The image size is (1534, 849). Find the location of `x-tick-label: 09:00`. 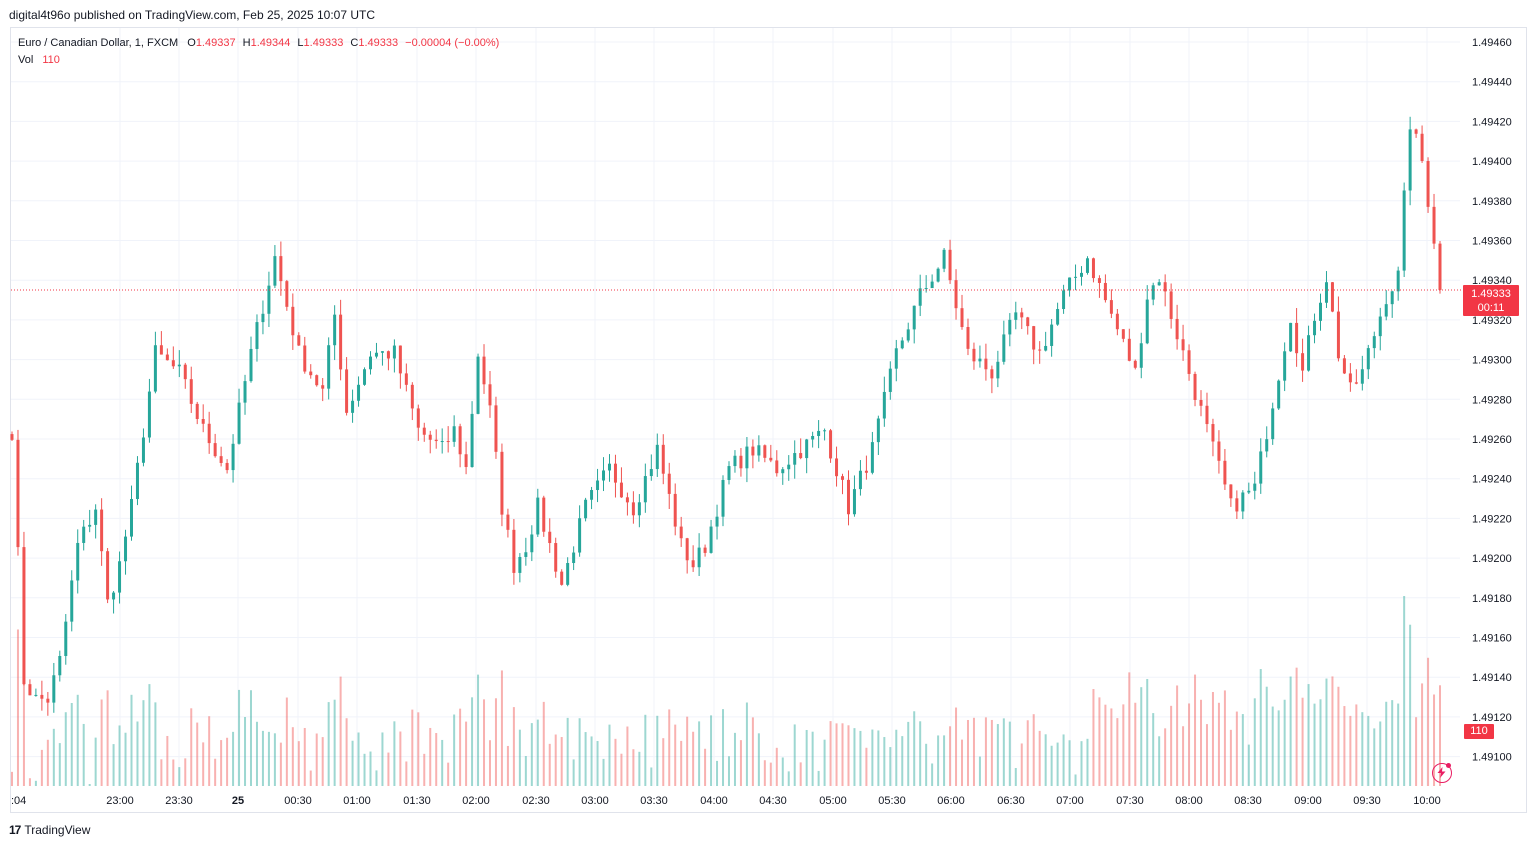

x-tick-label: 09:00 is located at coordinates (1308, 801).